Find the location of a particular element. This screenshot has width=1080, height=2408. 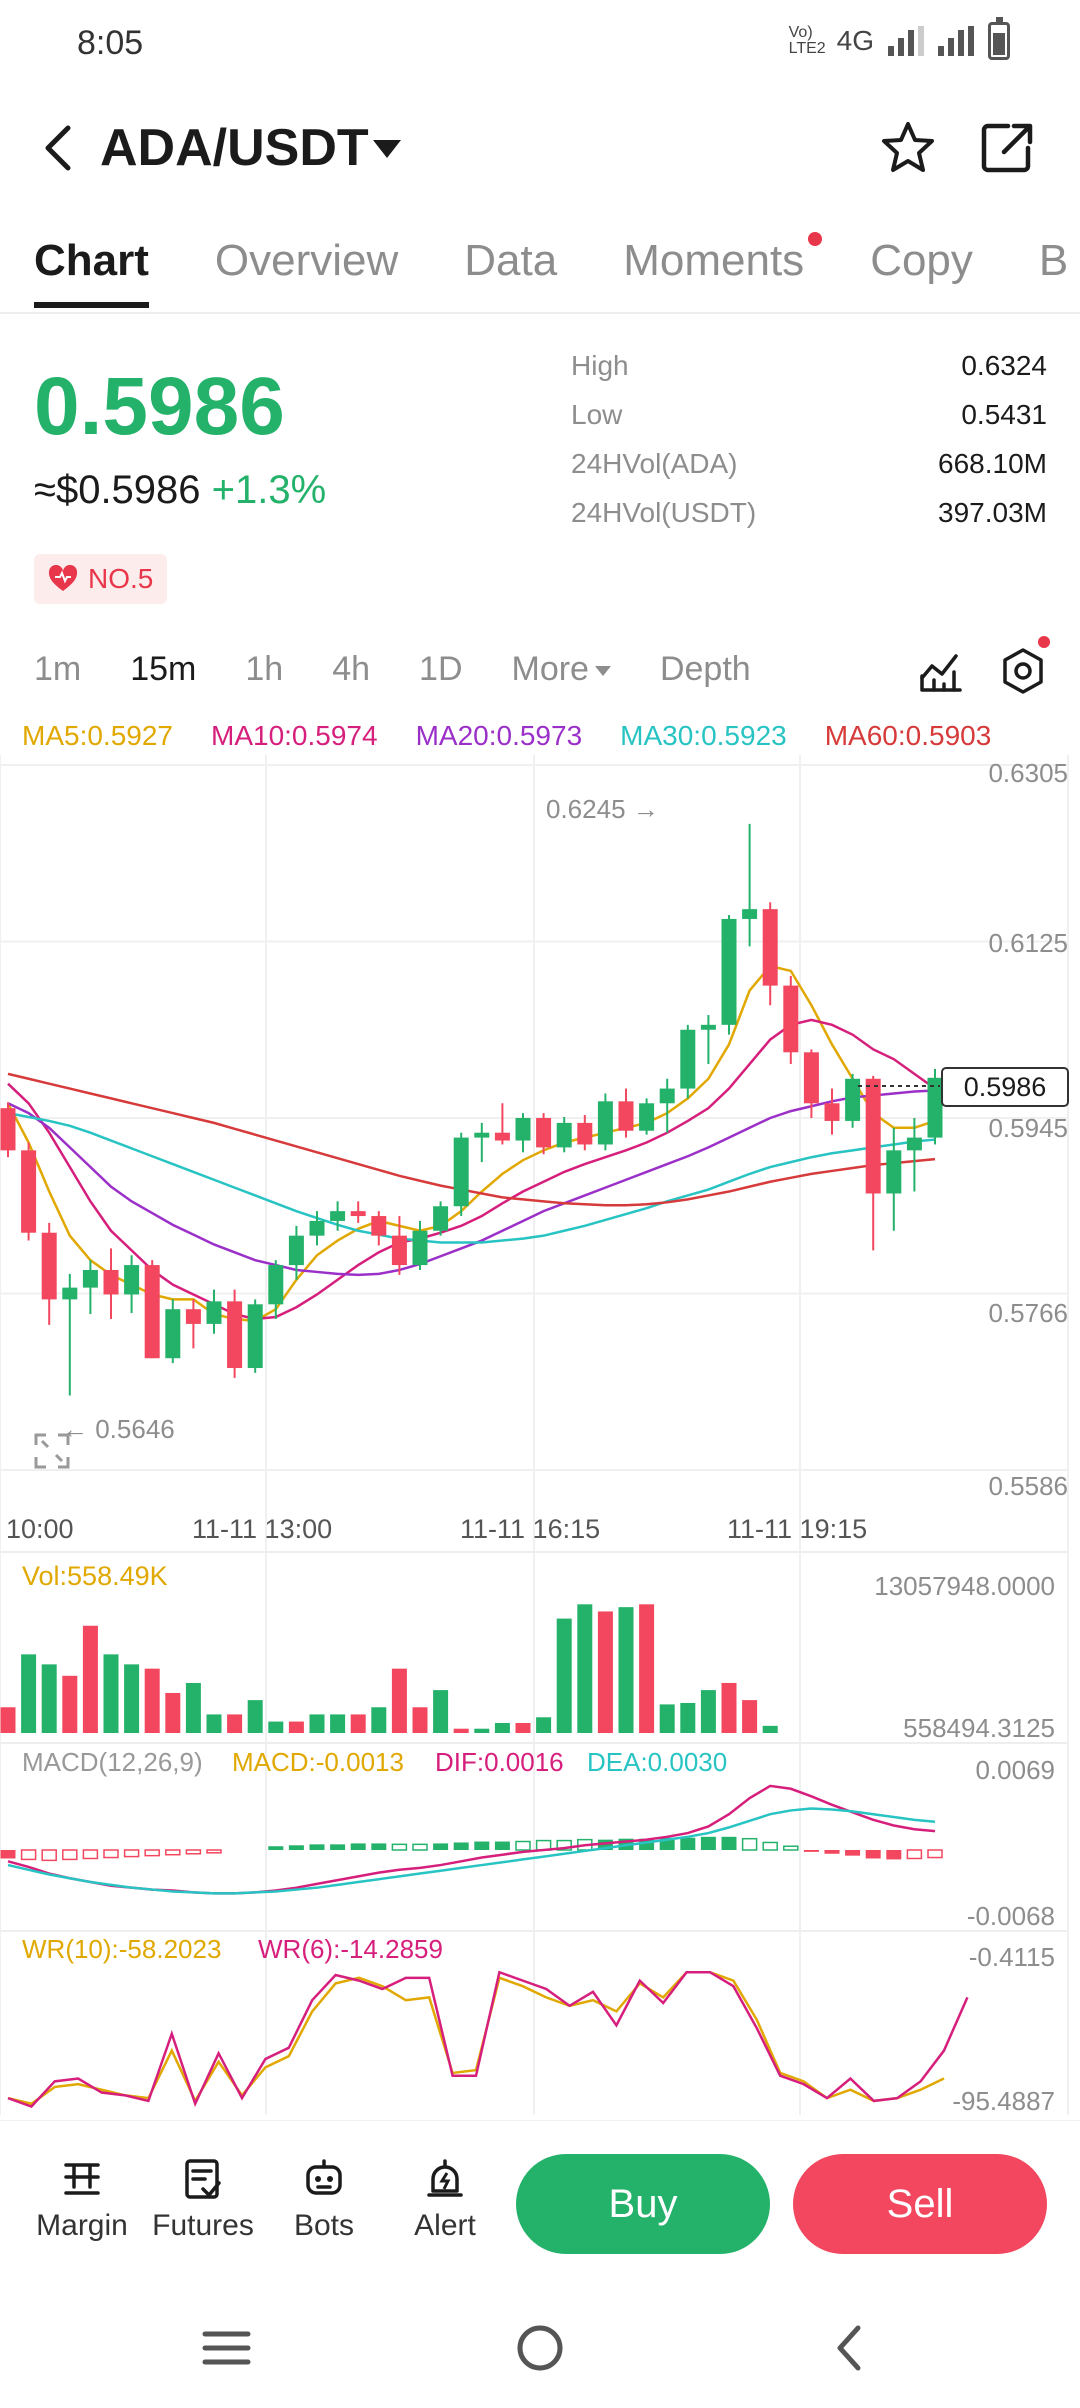

bots-label: Bots is located at coordinates (324, 2225).